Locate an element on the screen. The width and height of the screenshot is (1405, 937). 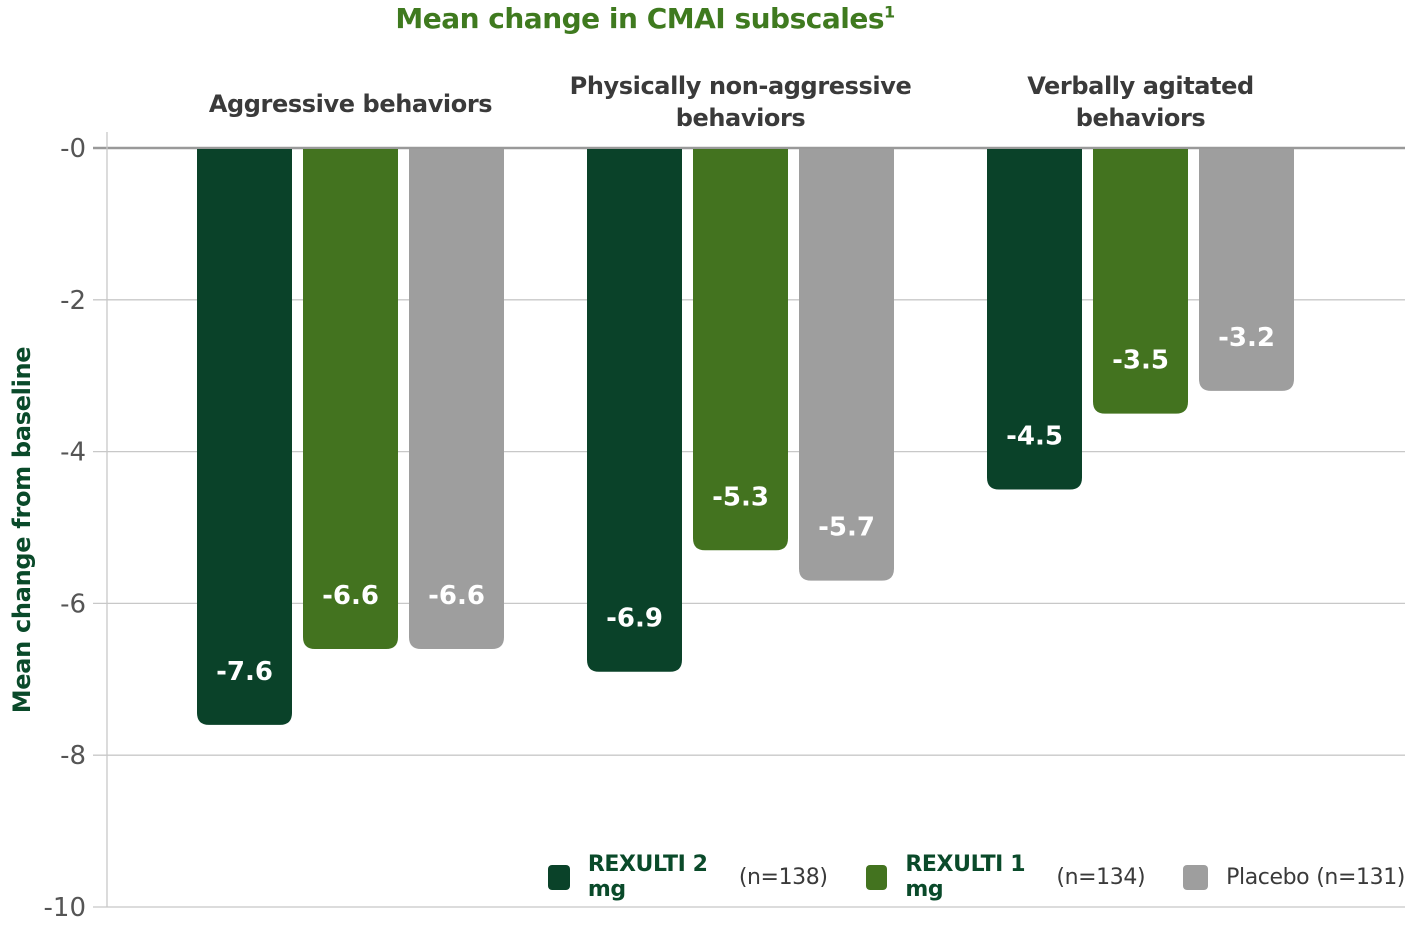
bar-value-label: -6.9 is located at coordinates (634, 619).